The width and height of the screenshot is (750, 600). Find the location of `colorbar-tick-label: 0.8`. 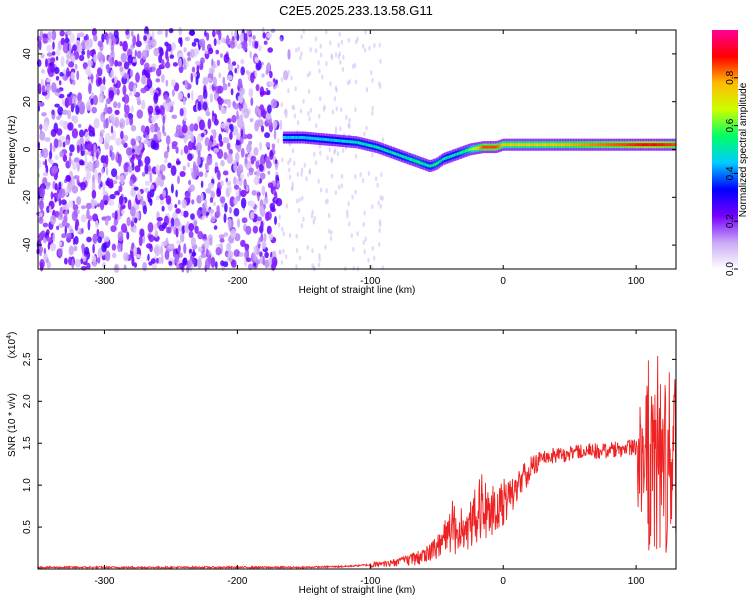

colorbar-tick-label: 0.8 is located at coordinates (730, 77).